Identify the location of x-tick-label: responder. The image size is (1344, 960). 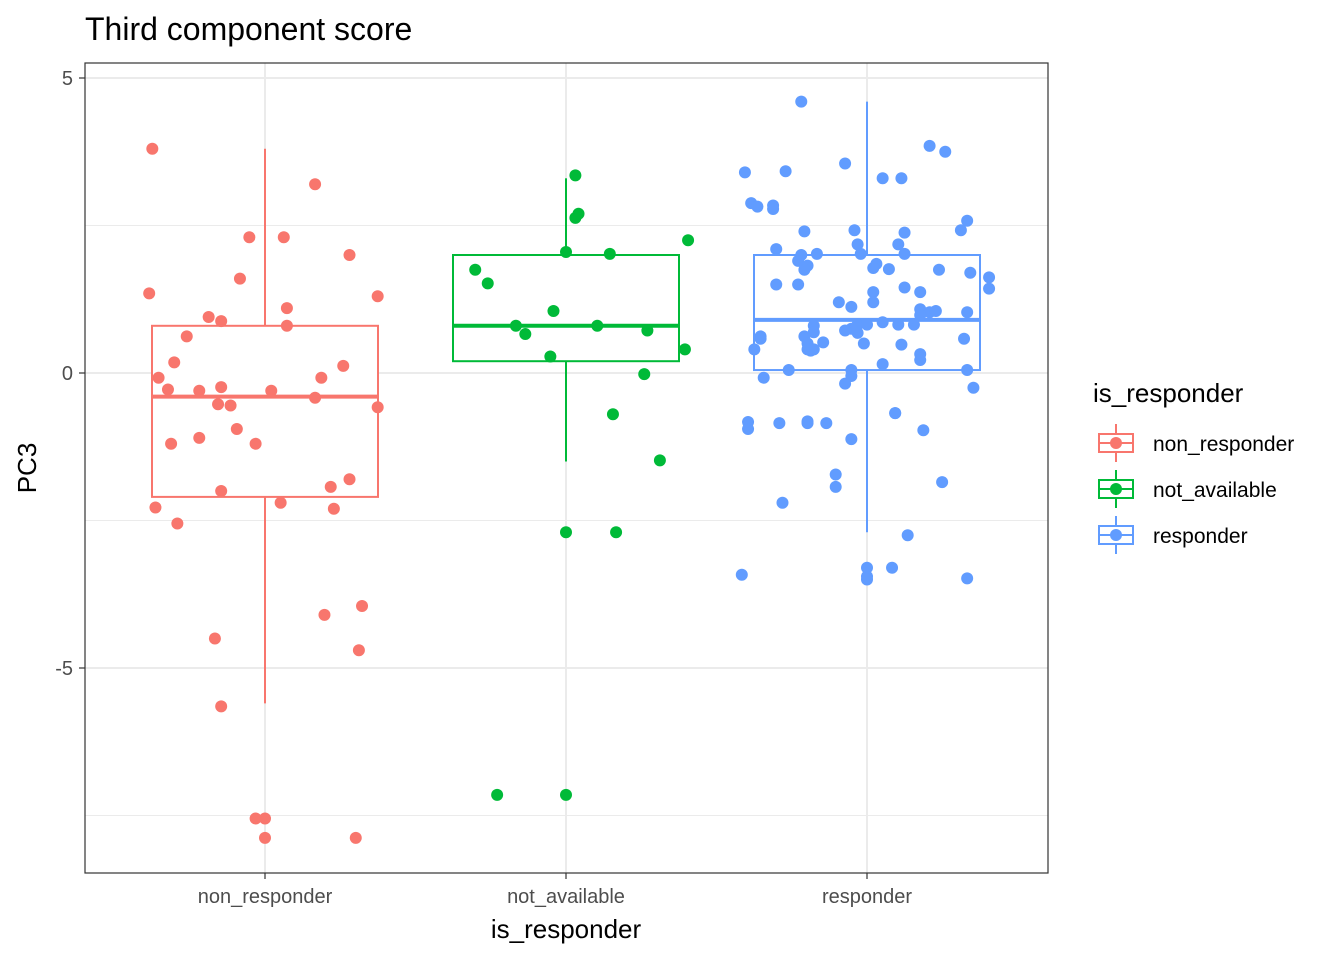
(867, 897).